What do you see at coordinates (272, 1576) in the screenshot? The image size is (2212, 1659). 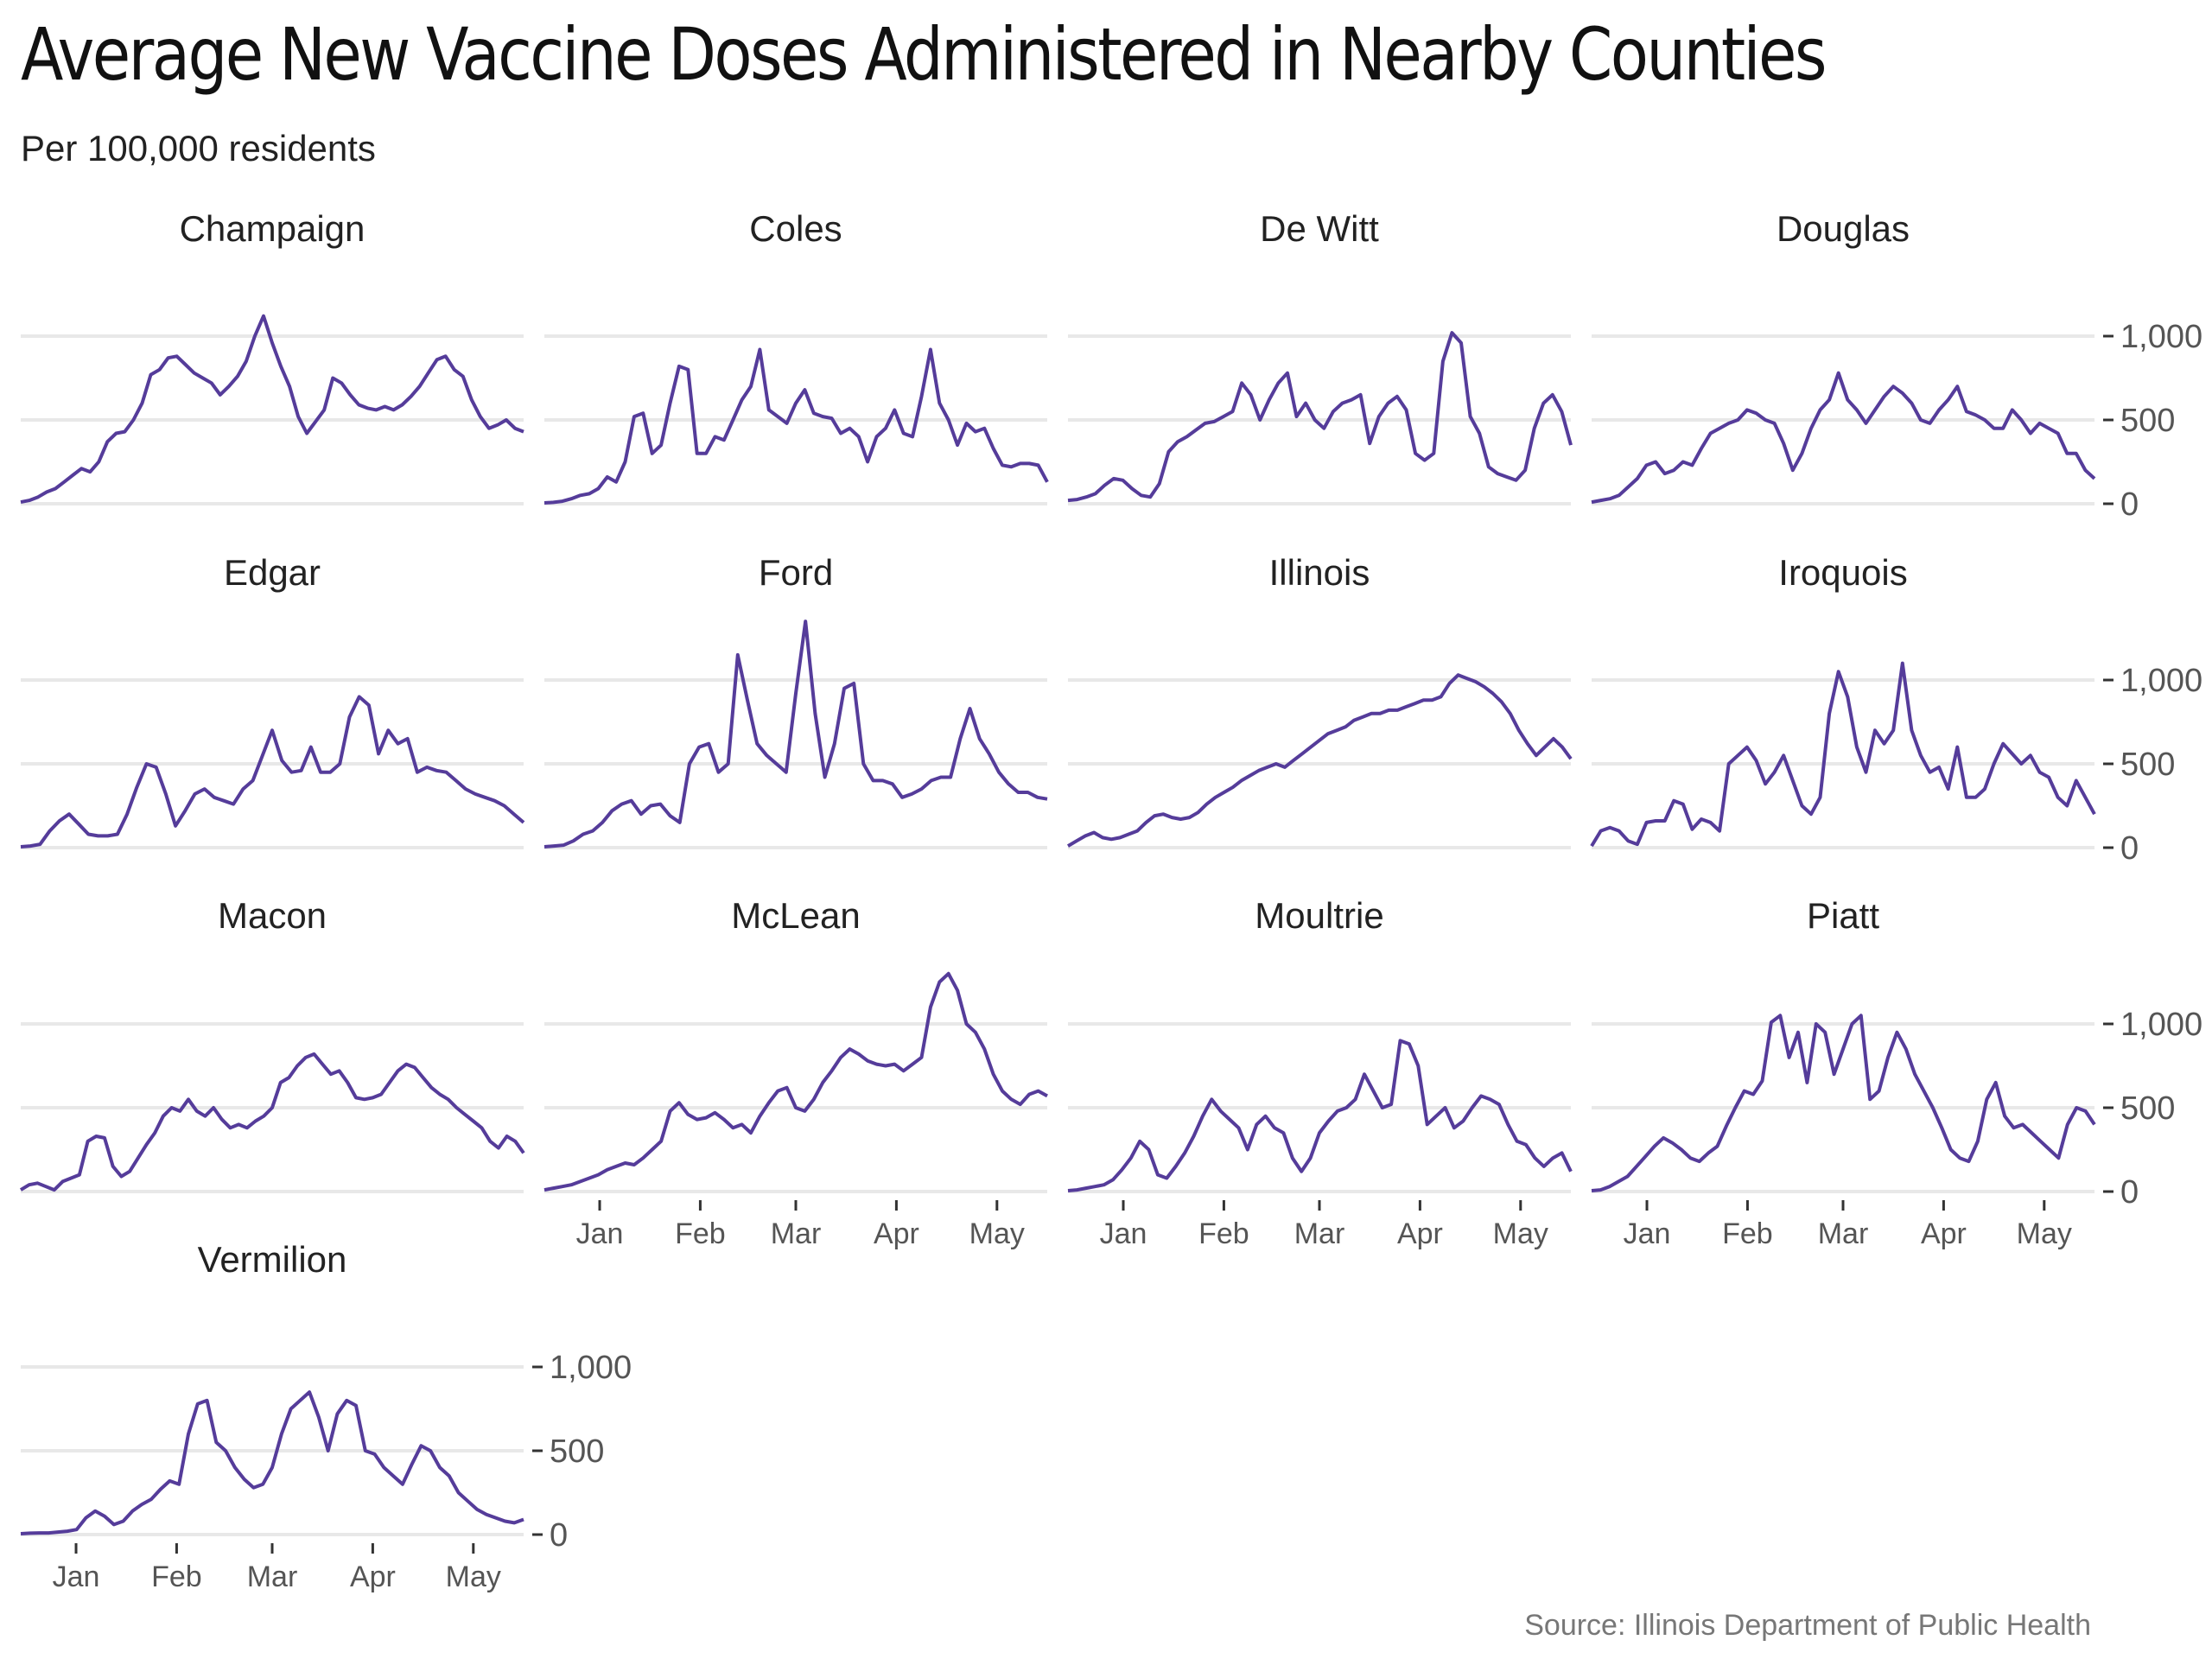 I see `x-tick-label-vermilion-mar: Mar` at bounding box center [272, 1576].